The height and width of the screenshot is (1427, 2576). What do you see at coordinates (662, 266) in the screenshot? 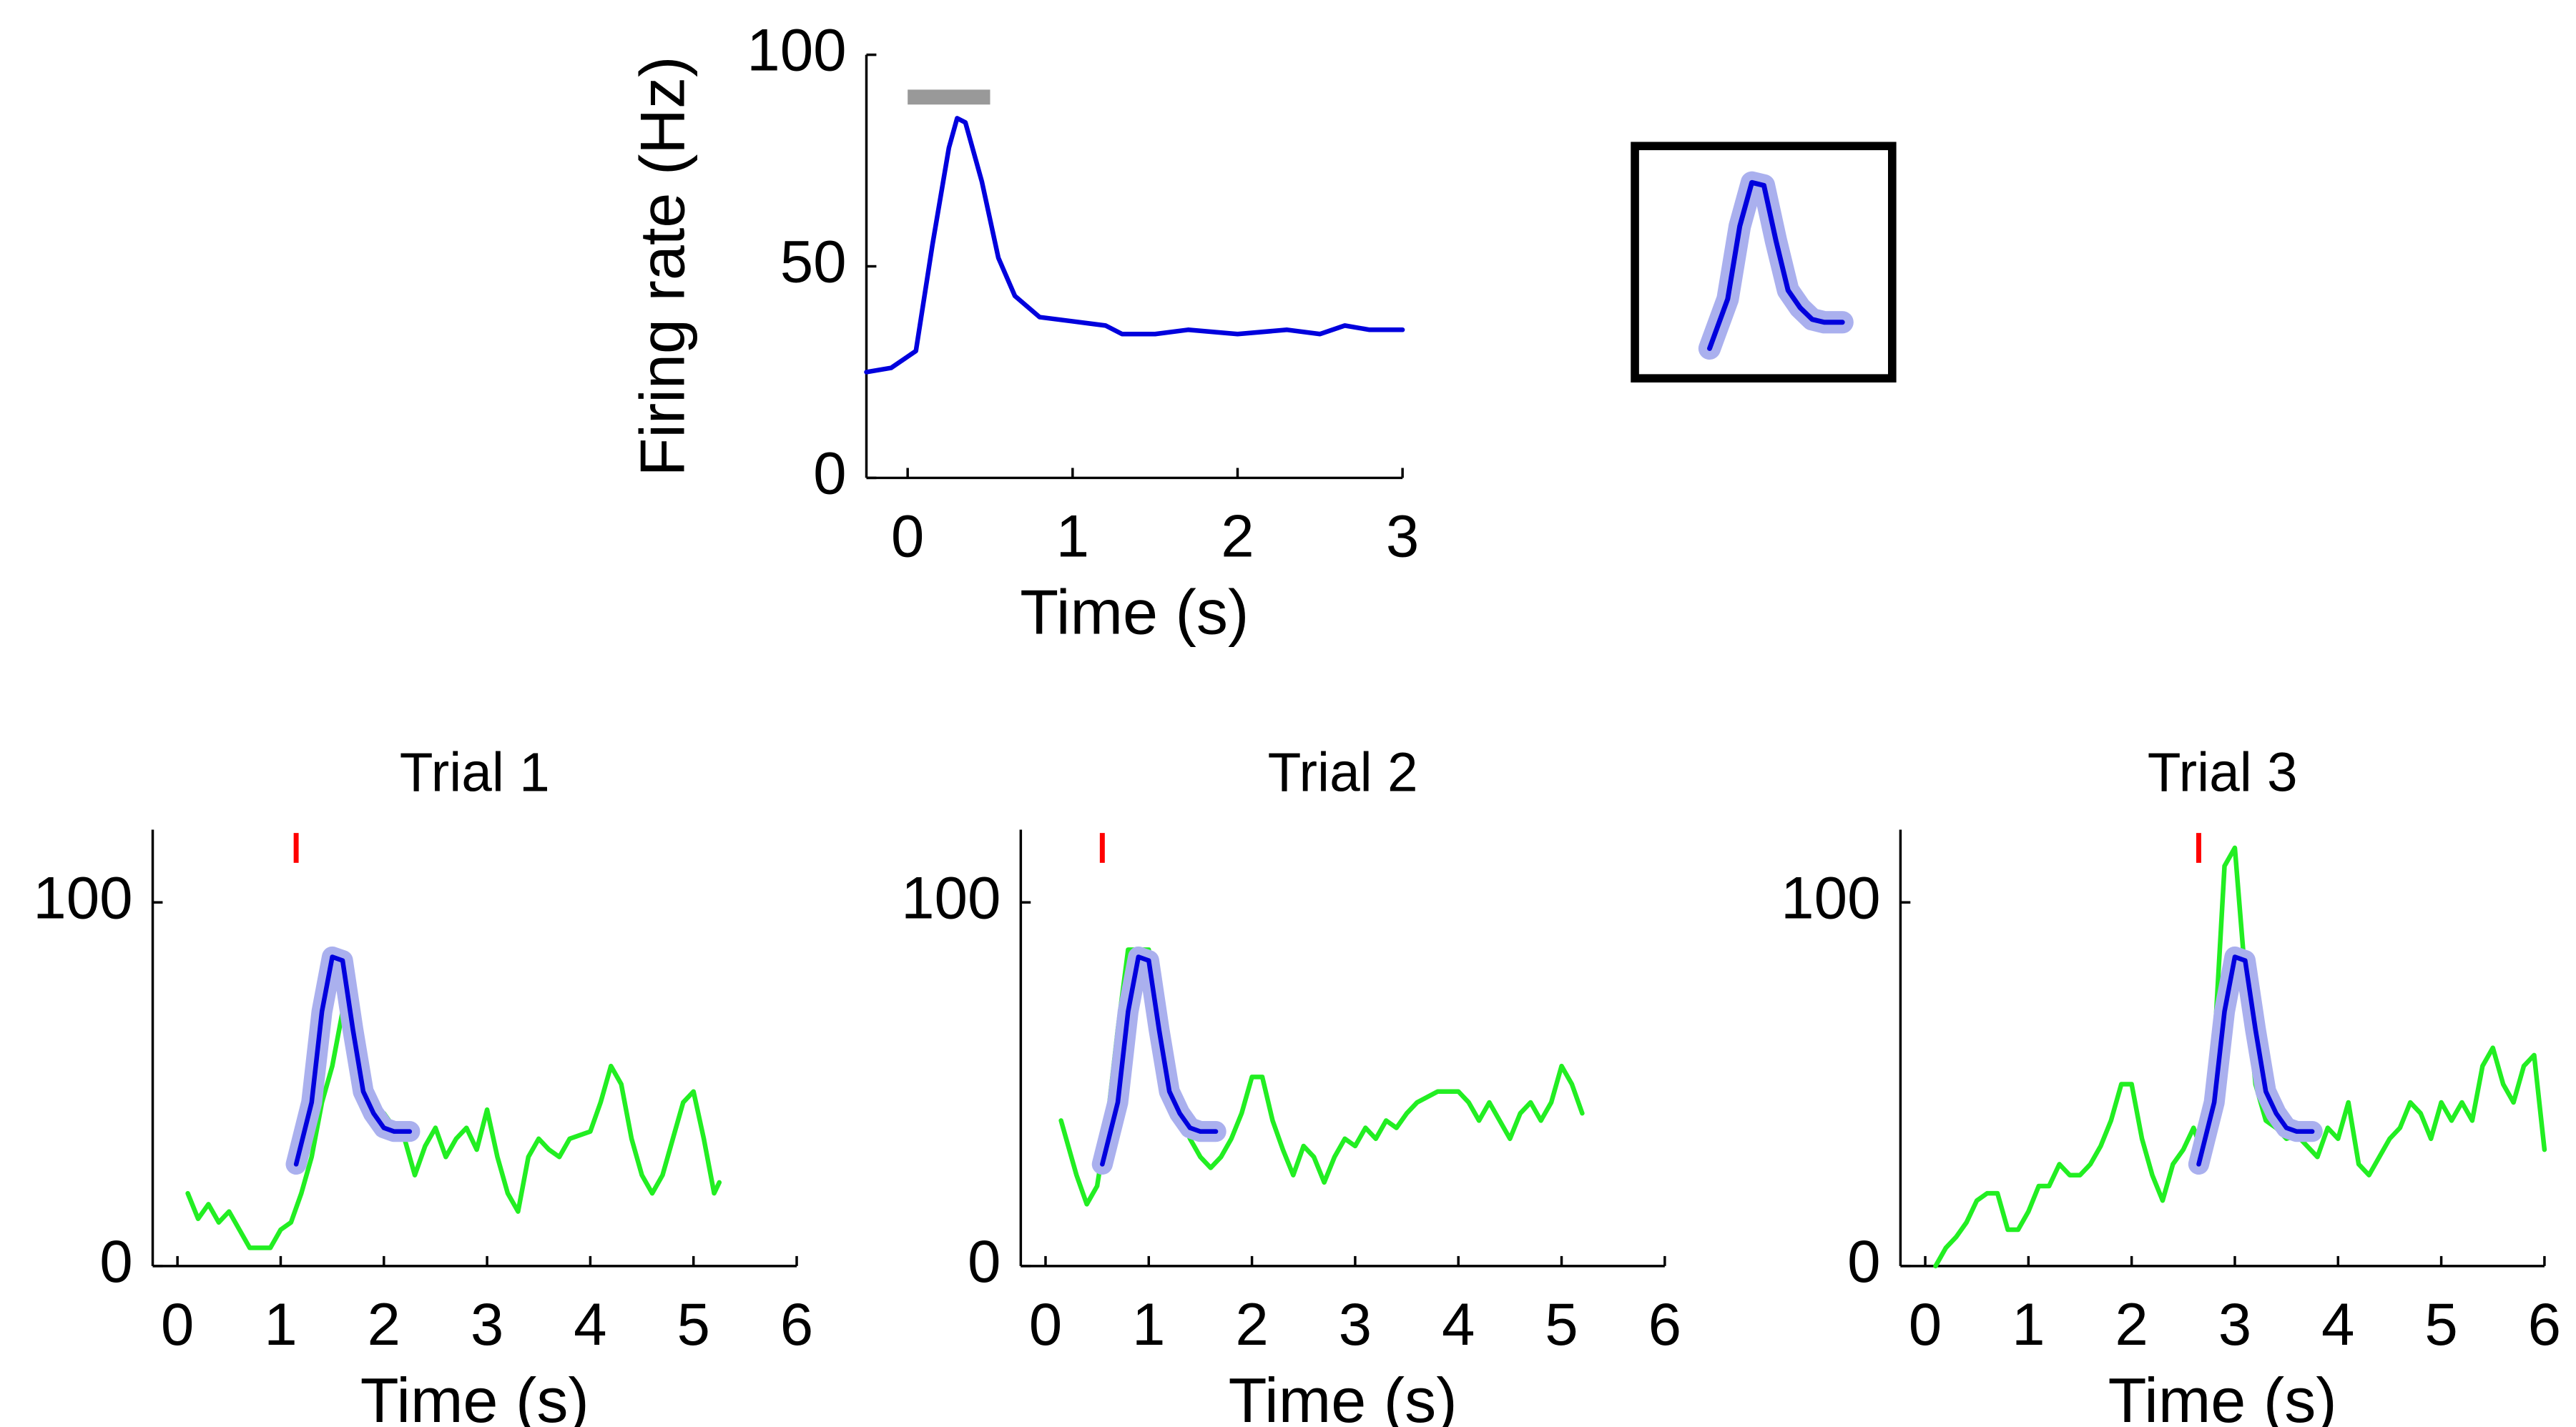
I see `y-axis-label: Firing rate (Hz)` at bounding box center [662, 266].